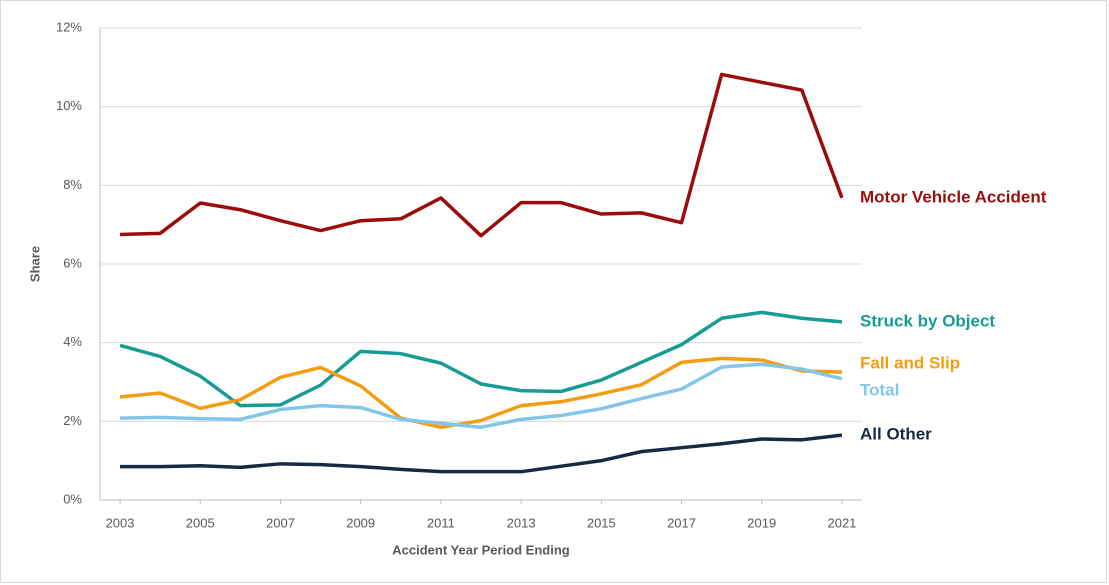  I want to click on series-label: Motor Vehicle Accident, so click(953, 196).